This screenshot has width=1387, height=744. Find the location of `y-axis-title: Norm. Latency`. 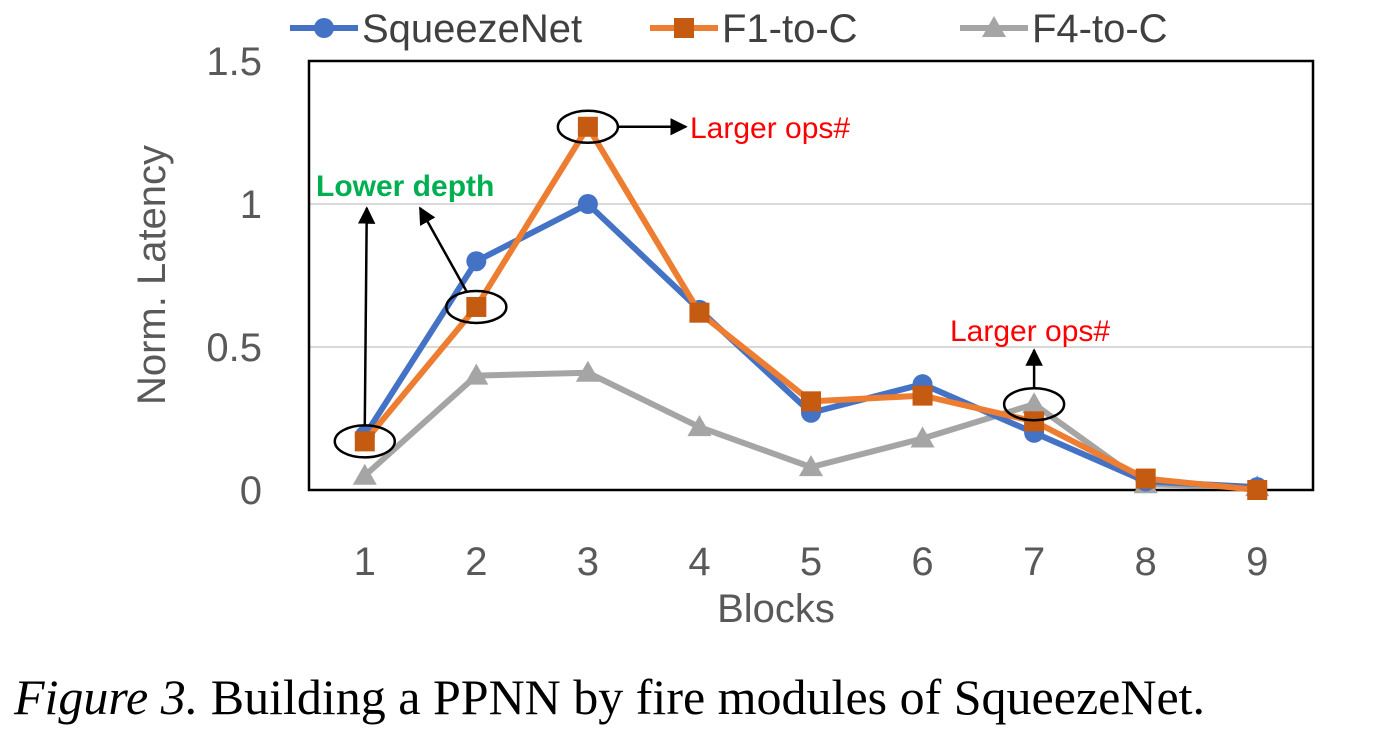

y-axis-title: Norm. Latency is located at coordinates (152, 275).